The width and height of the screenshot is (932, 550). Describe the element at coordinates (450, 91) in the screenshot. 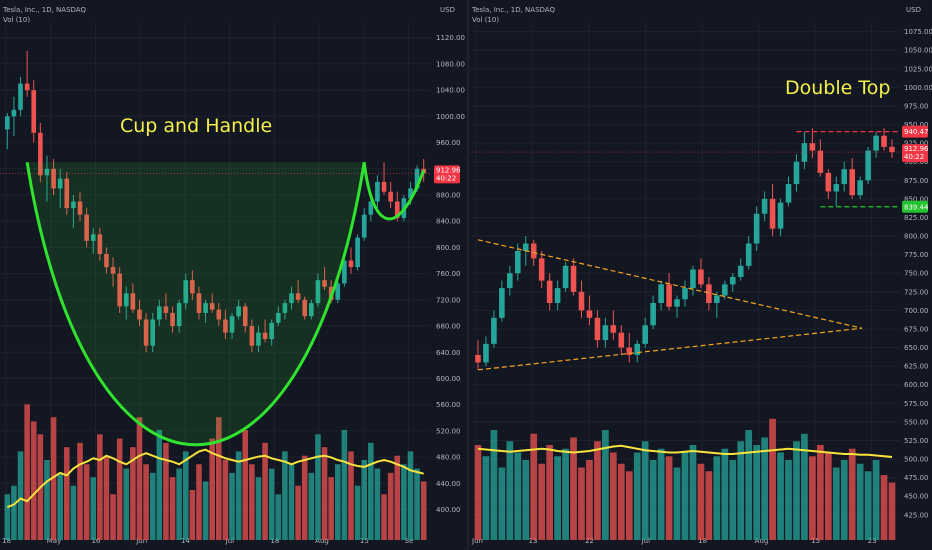

I see `left-y-tick-label: 1040.00` at that location.